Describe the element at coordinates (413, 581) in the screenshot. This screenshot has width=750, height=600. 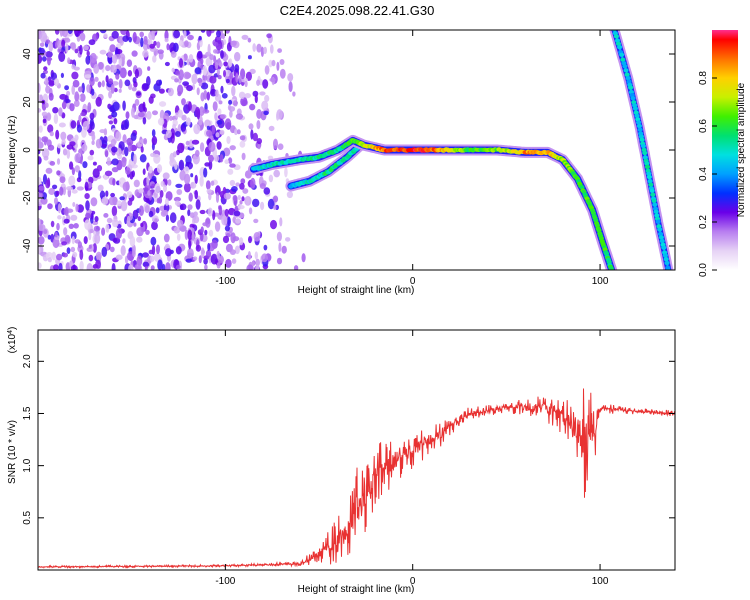
I see `snr-xtick-label: 0` at that location.